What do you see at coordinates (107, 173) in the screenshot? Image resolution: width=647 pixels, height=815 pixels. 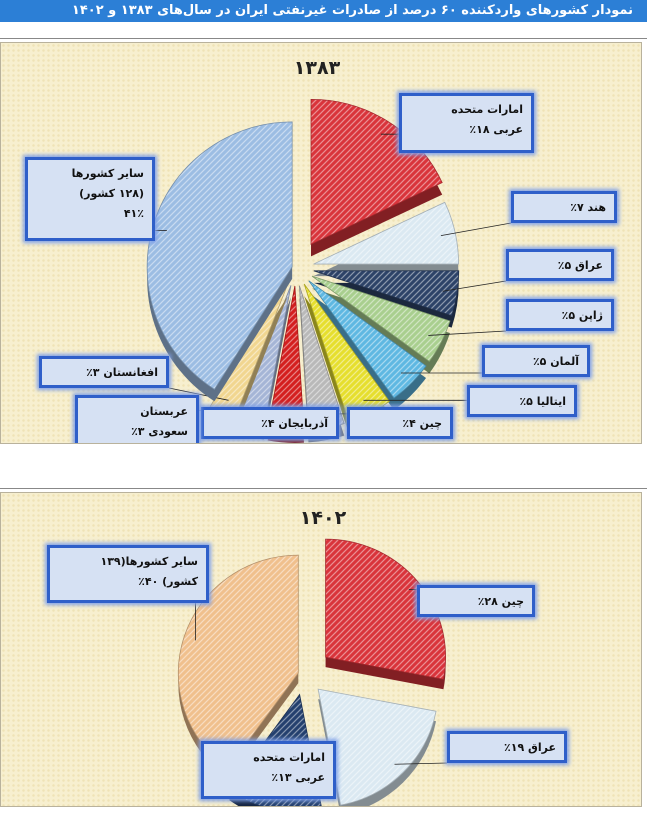 I see `data-label-line: سایر کشورها` at bounding box center [107, 173].